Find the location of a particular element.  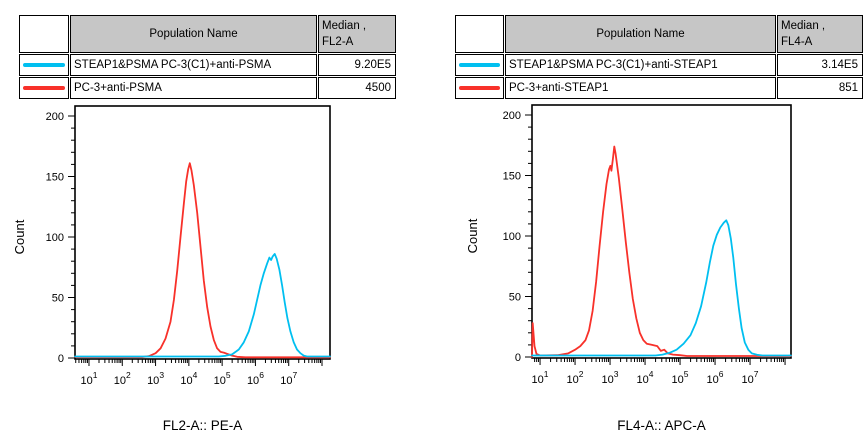

table-row: STEAP1&PSMA PC-3(C1)+anti-PSMA 9.20E5 is located at coordinates (207, 65).